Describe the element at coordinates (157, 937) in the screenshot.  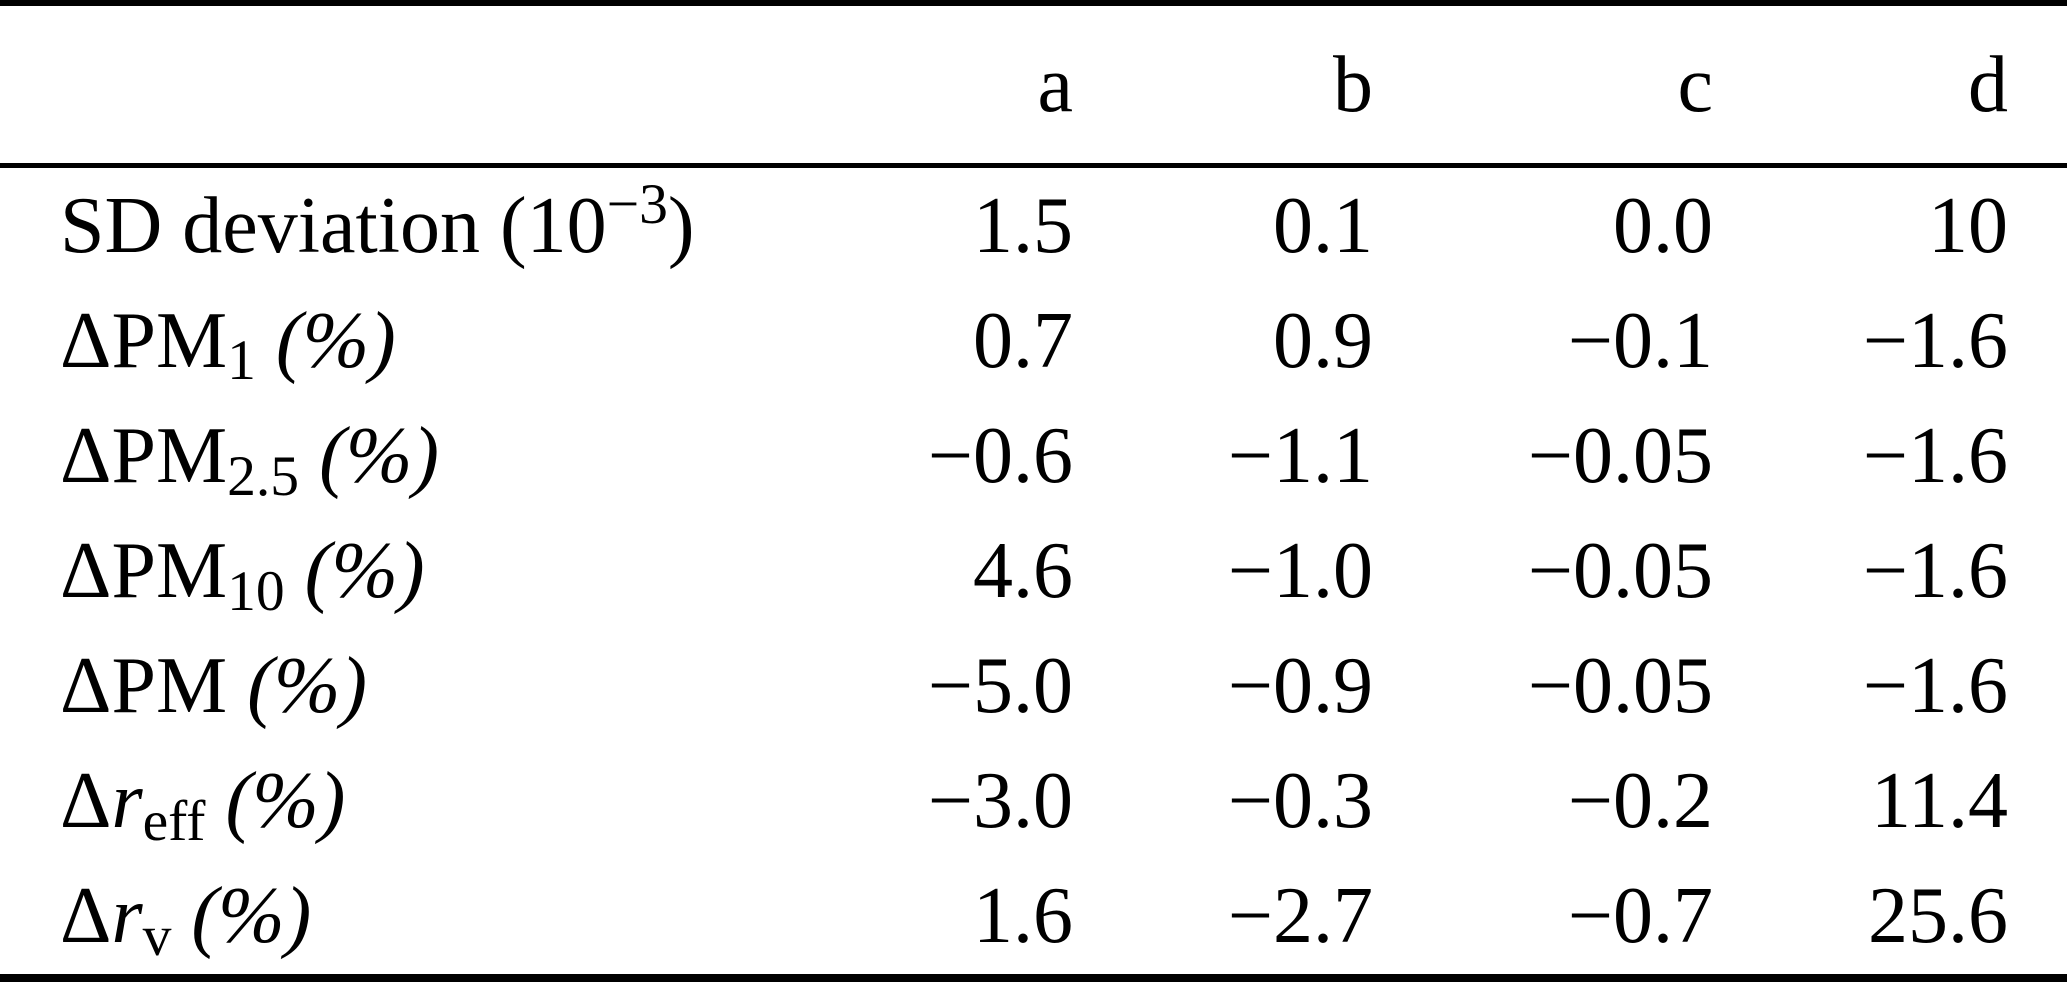
I see `row-label-segment: v` at that location.